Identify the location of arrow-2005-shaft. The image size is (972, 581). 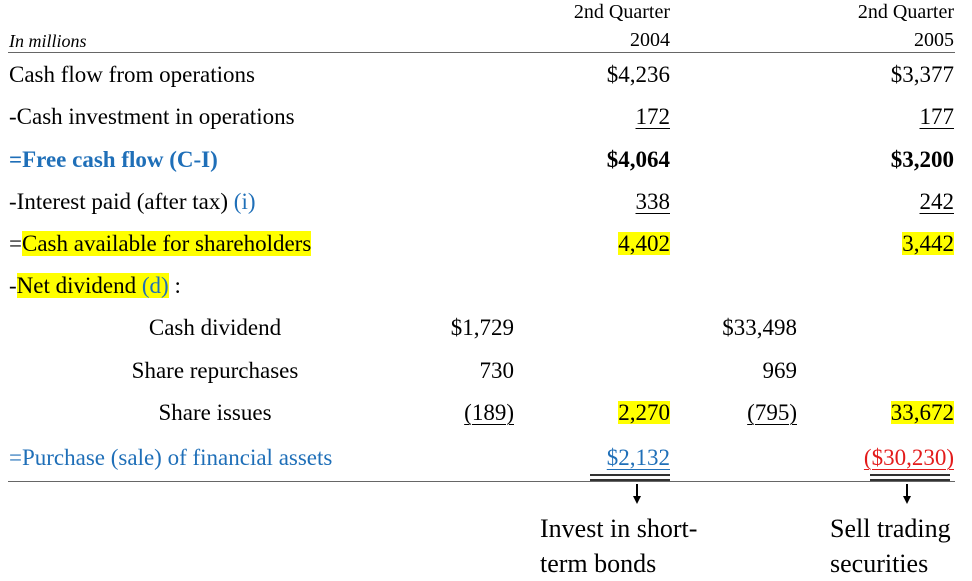
(907, 490).